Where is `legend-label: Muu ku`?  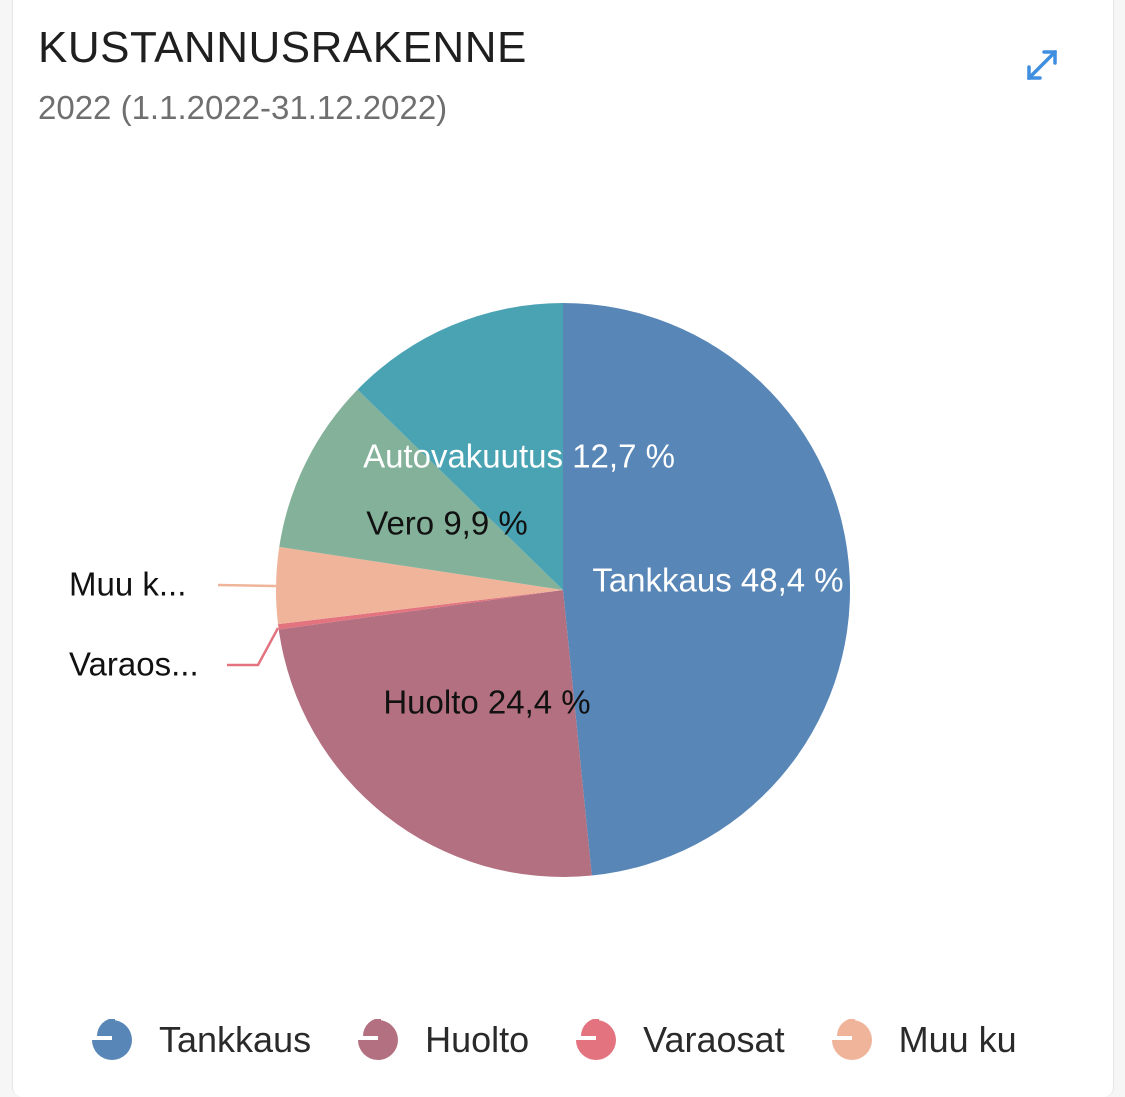 legend-label: Muu ku is located at coordinates (957, 1039).